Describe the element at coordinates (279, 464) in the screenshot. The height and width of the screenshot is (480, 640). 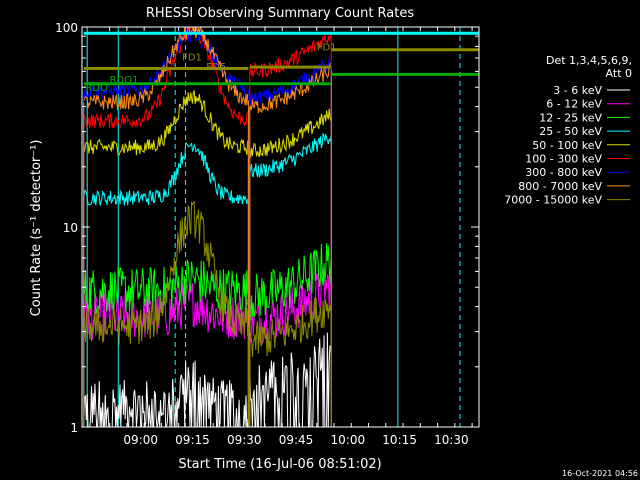
I see `x-axis-label: Start Time (16-Jul-06 08:51:02)` at that location.